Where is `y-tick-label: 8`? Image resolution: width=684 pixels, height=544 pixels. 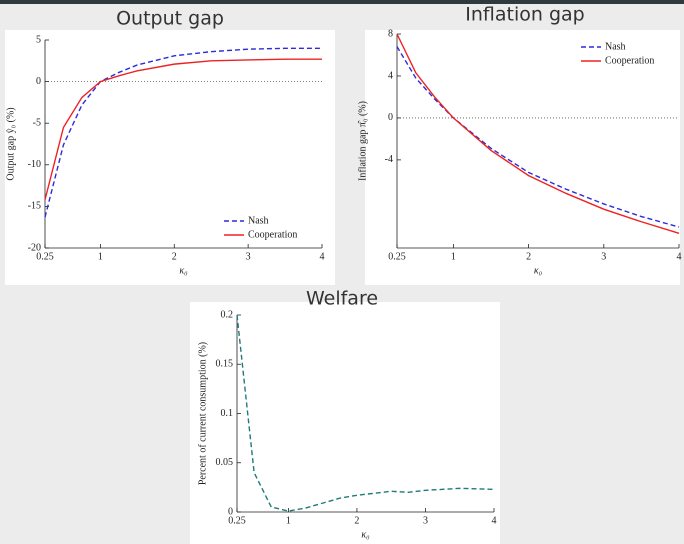
y-tick-label: 8 is located at coordinates (390, 33).